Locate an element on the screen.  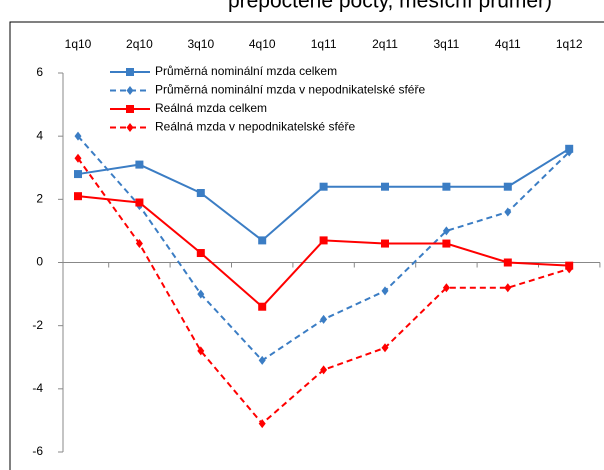
x-tick-label: 2q11 is located at coordinates (385, 44).